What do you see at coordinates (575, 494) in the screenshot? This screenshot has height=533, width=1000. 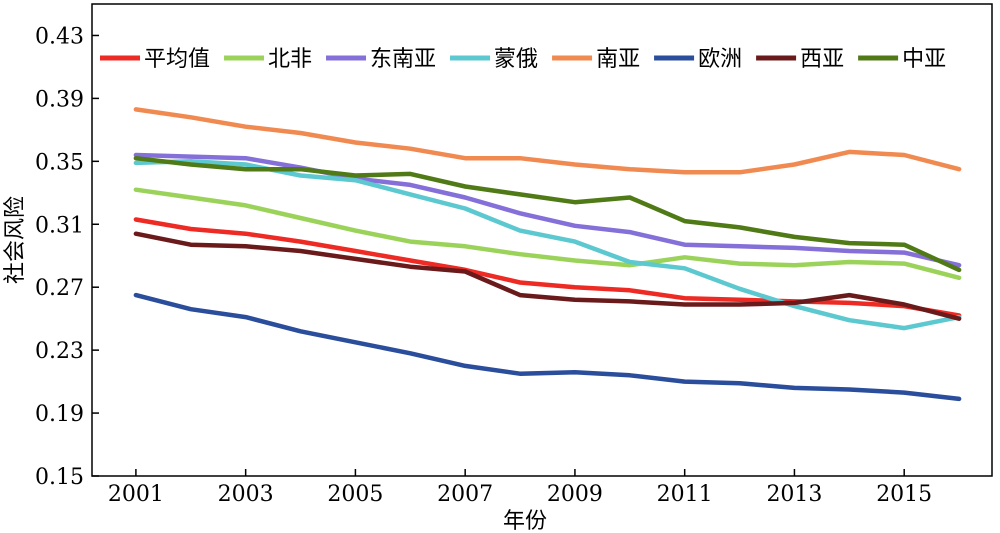 I see `x-tick-label: 2009` at bounding box center [575, 494].